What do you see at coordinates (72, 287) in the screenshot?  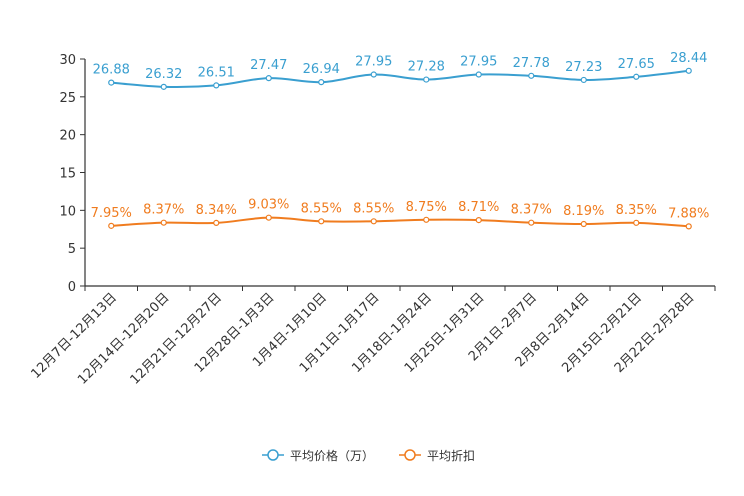 I see `y-tick-label: 0` at bounding box center [72, 287].